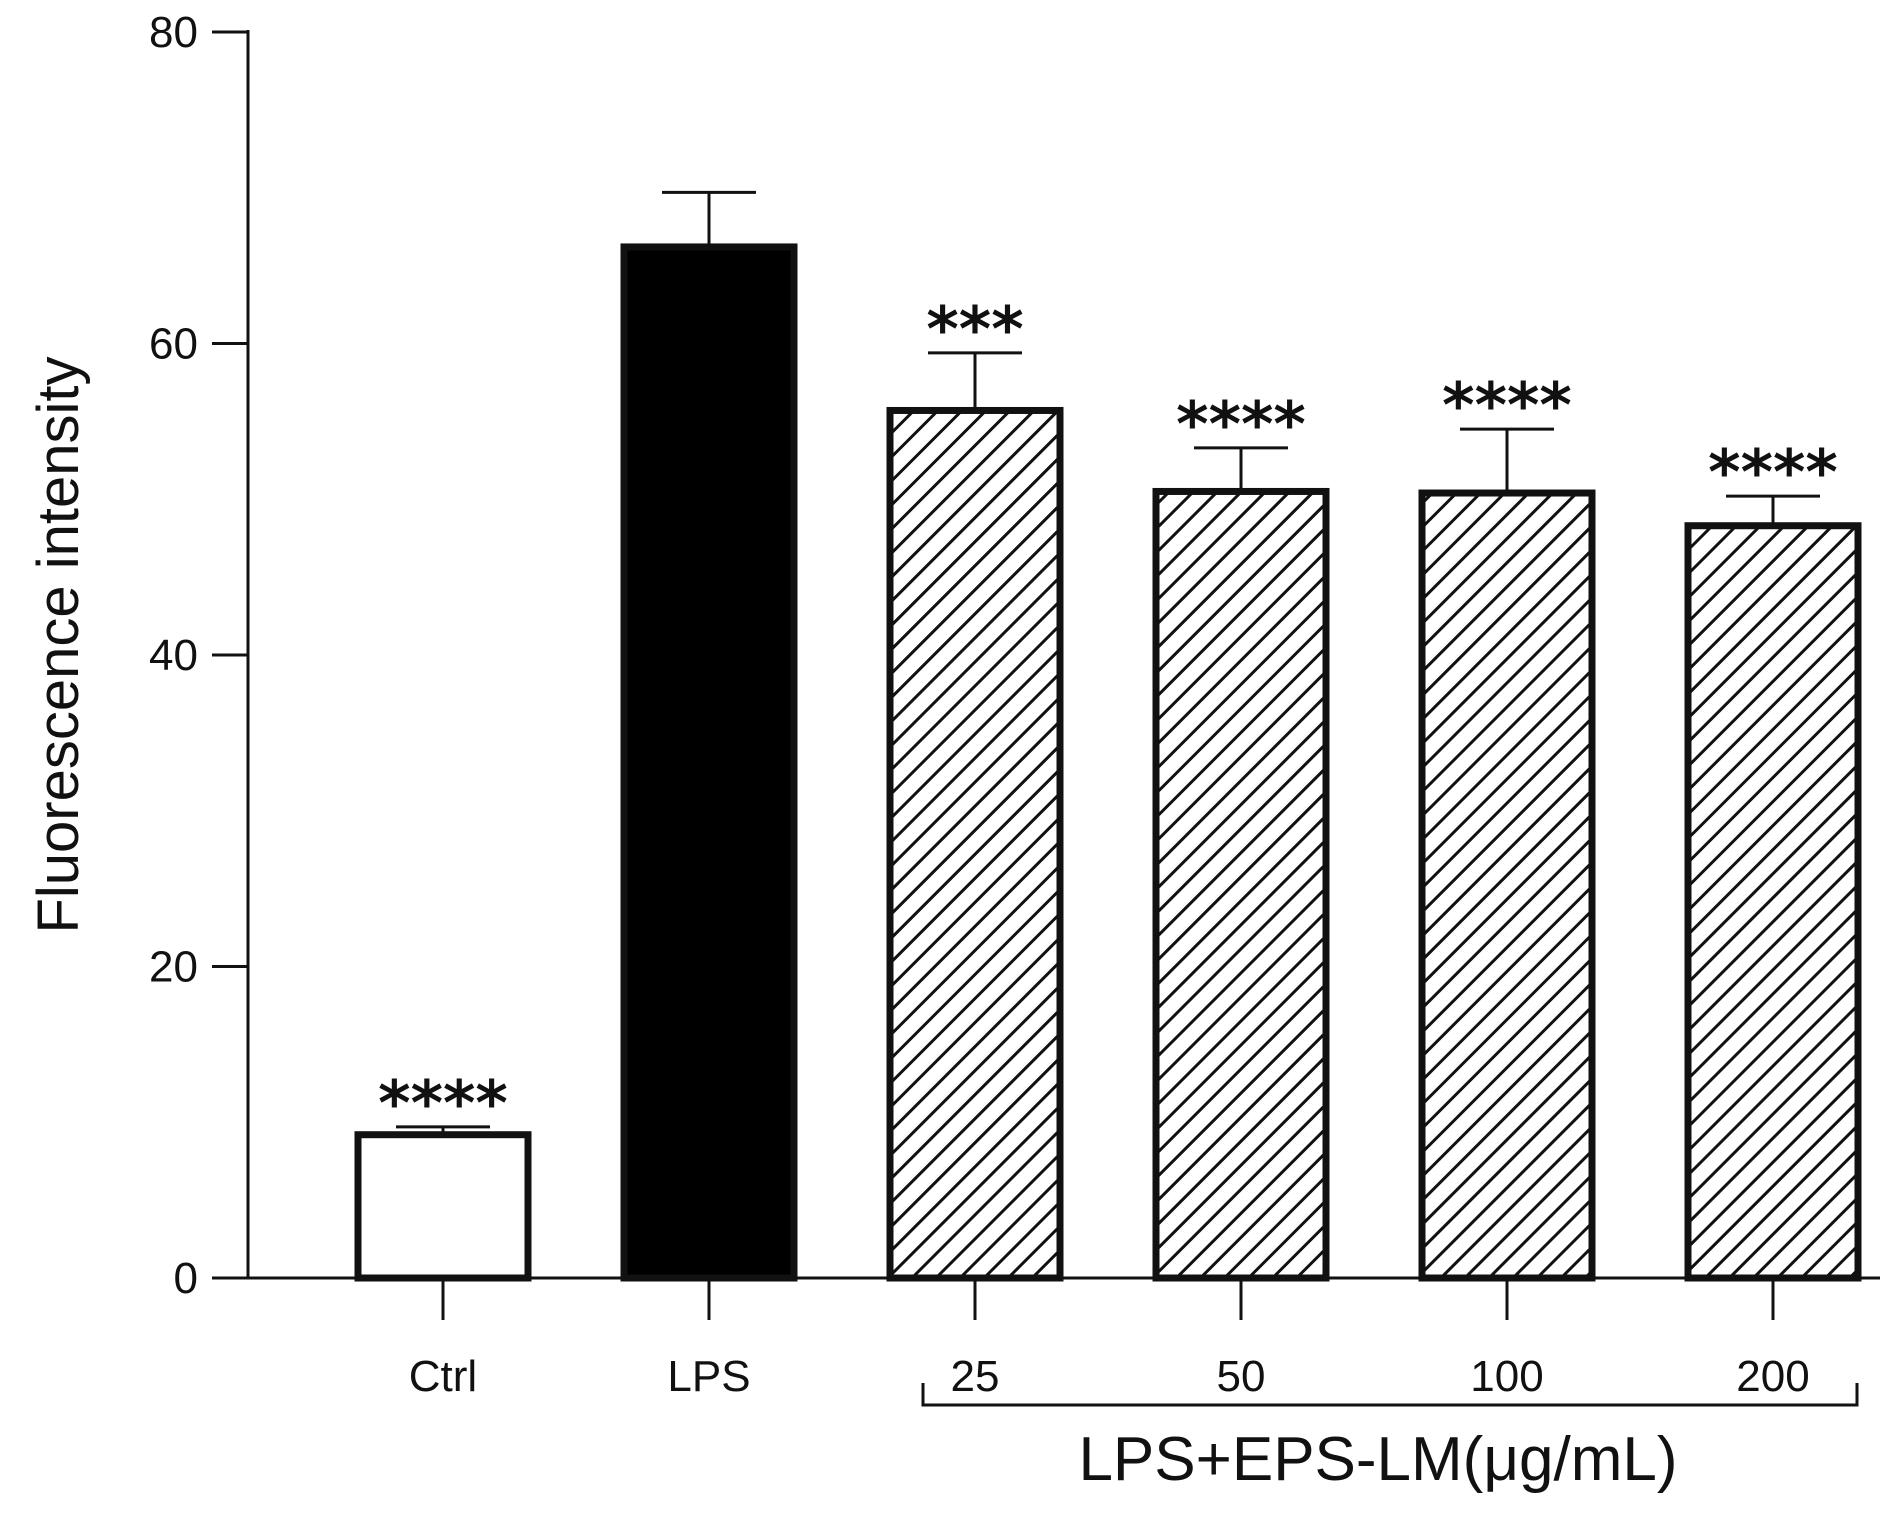 Image resolution: width=1891 pixels, height=1527 pixels. What do you see at coordinates (186, 1278) in the screenshot?
I see `y-tick-label: 0` at bounding box center [186, 1278].